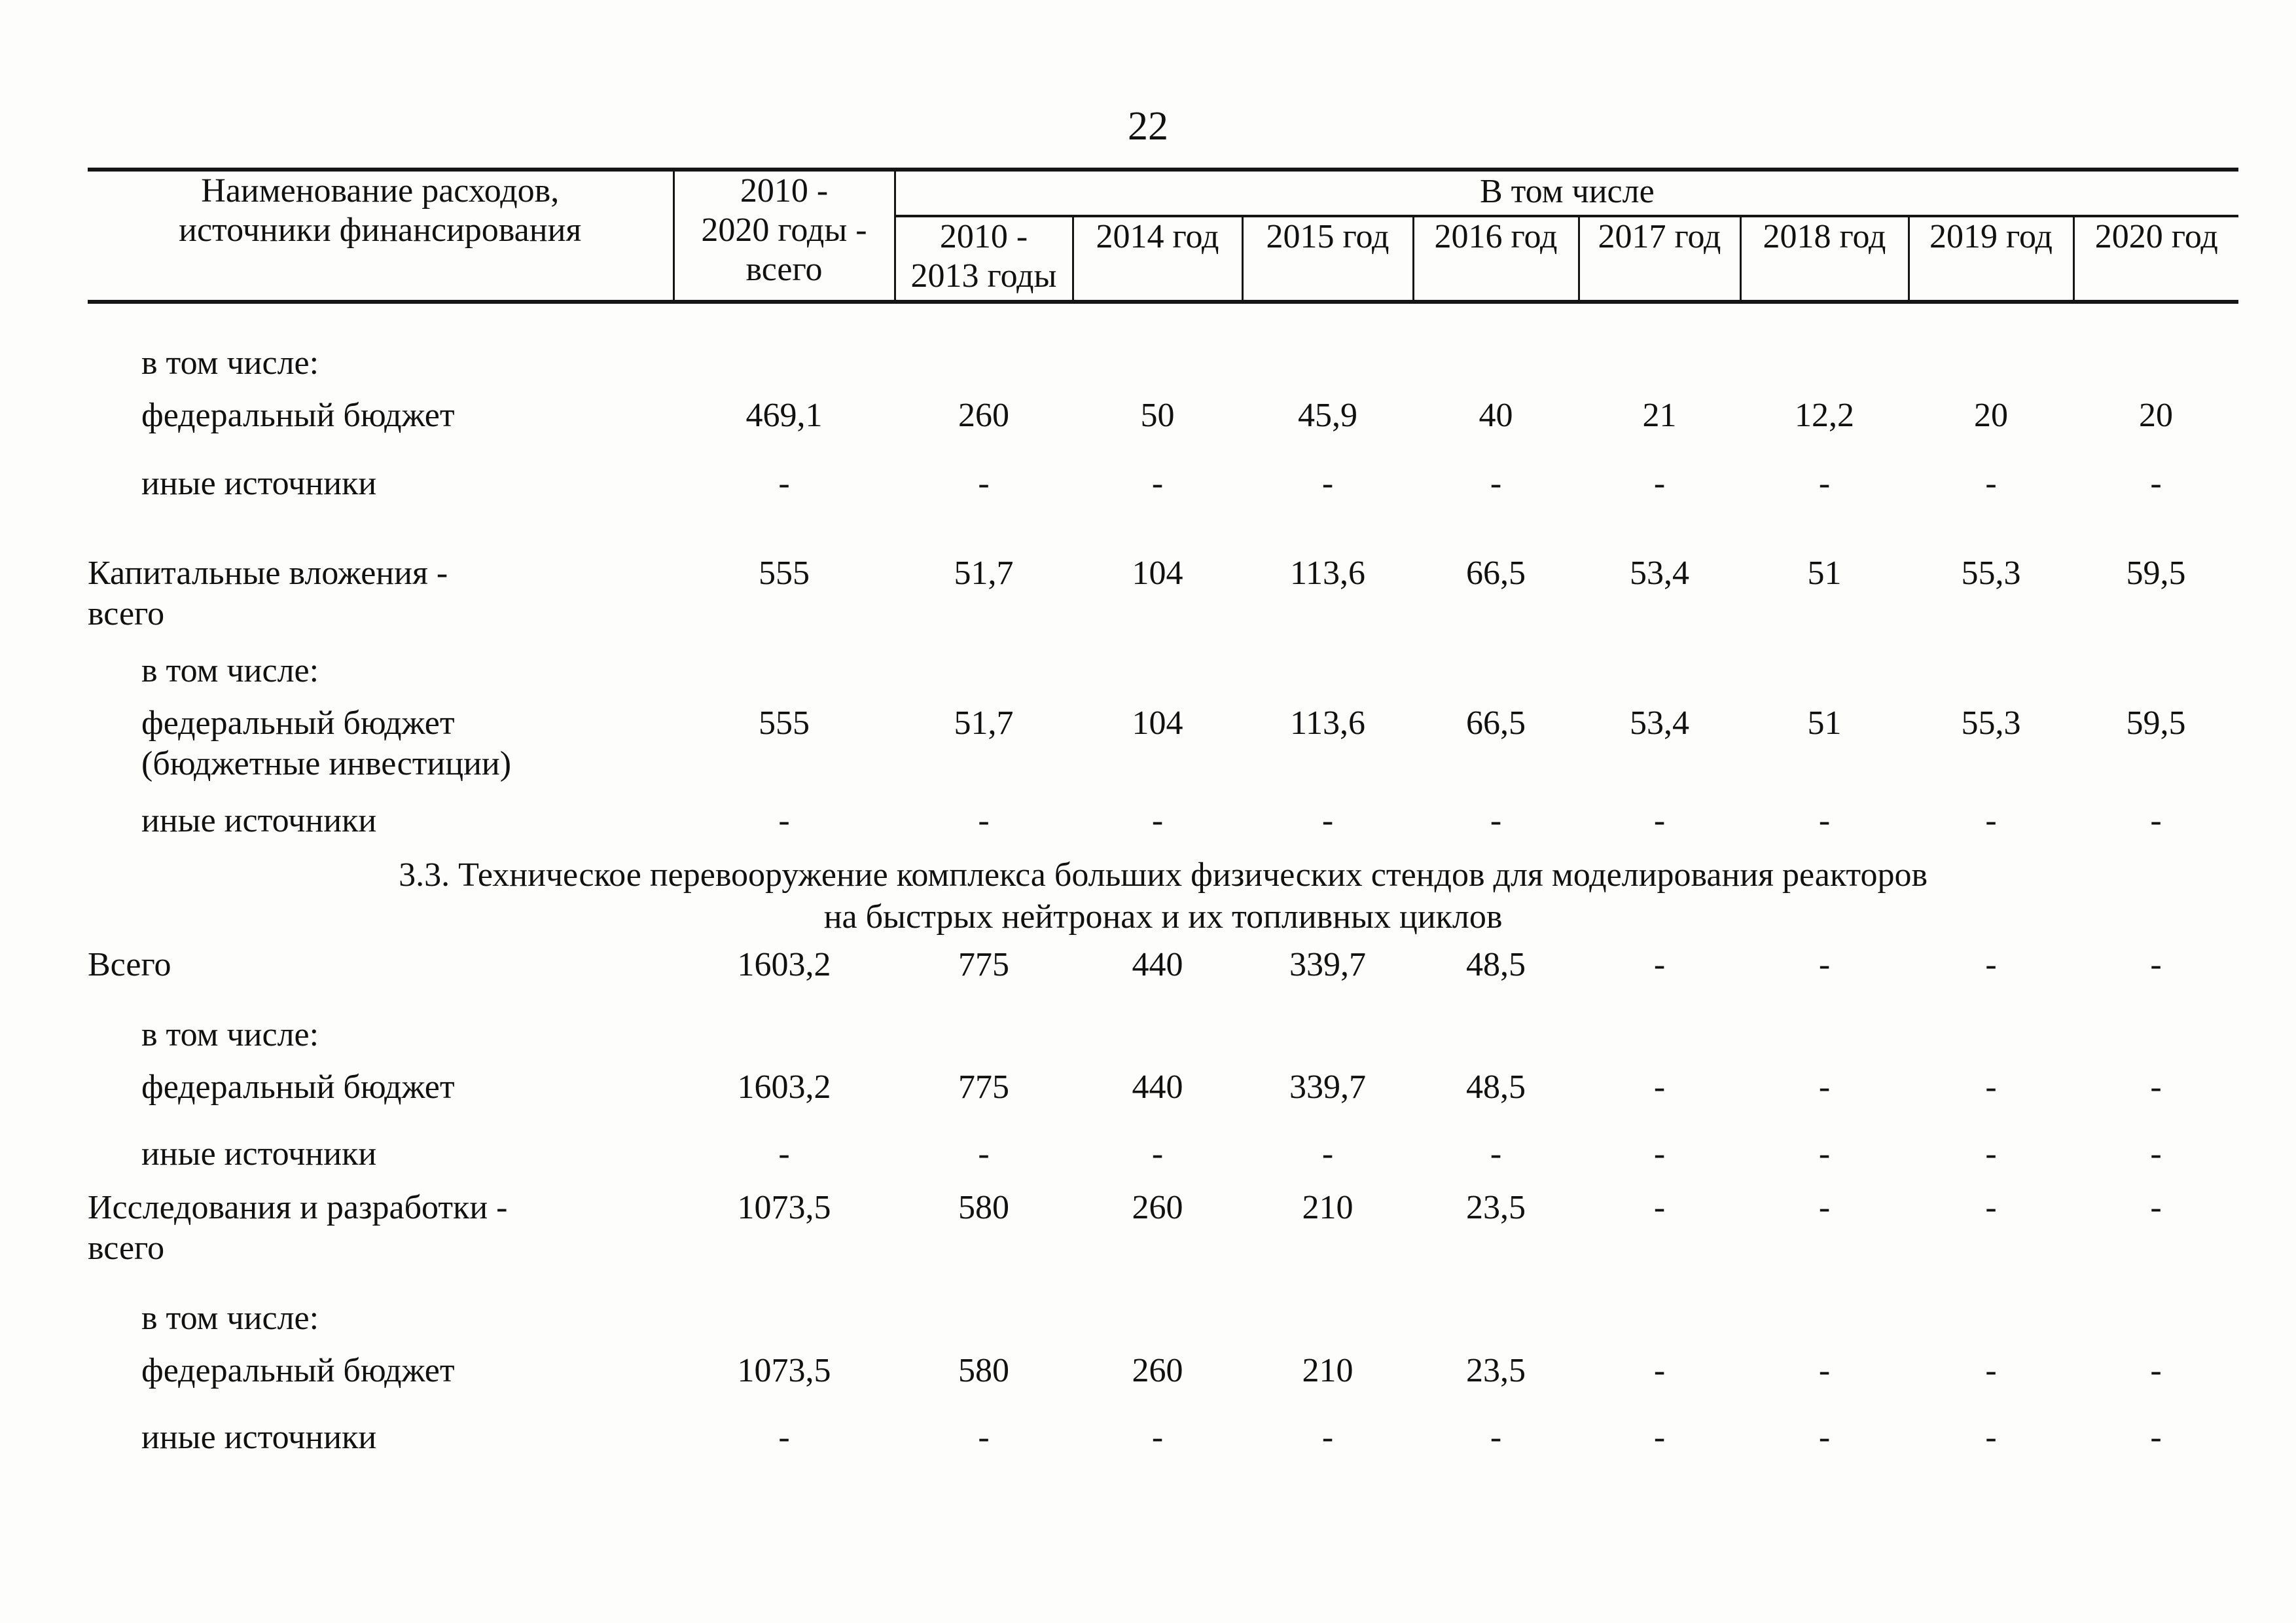 This screenshot has width=2296, height=1623. Describe the element at coordinates (1157, 236) in the screenshot. I see `header-year-line: 2014 год` at that location.